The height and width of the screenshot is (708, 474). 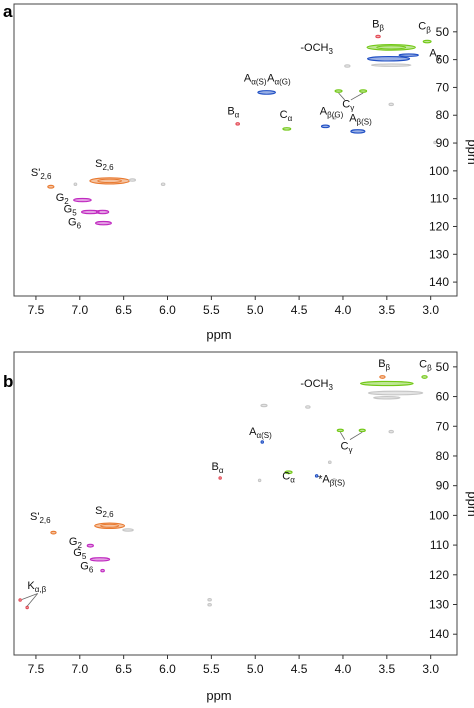 What do you see at coordinates (316, 49) in the screenshot?
I see `panel-a-peak-label: -OCH3` at bounding box center [316, 49].